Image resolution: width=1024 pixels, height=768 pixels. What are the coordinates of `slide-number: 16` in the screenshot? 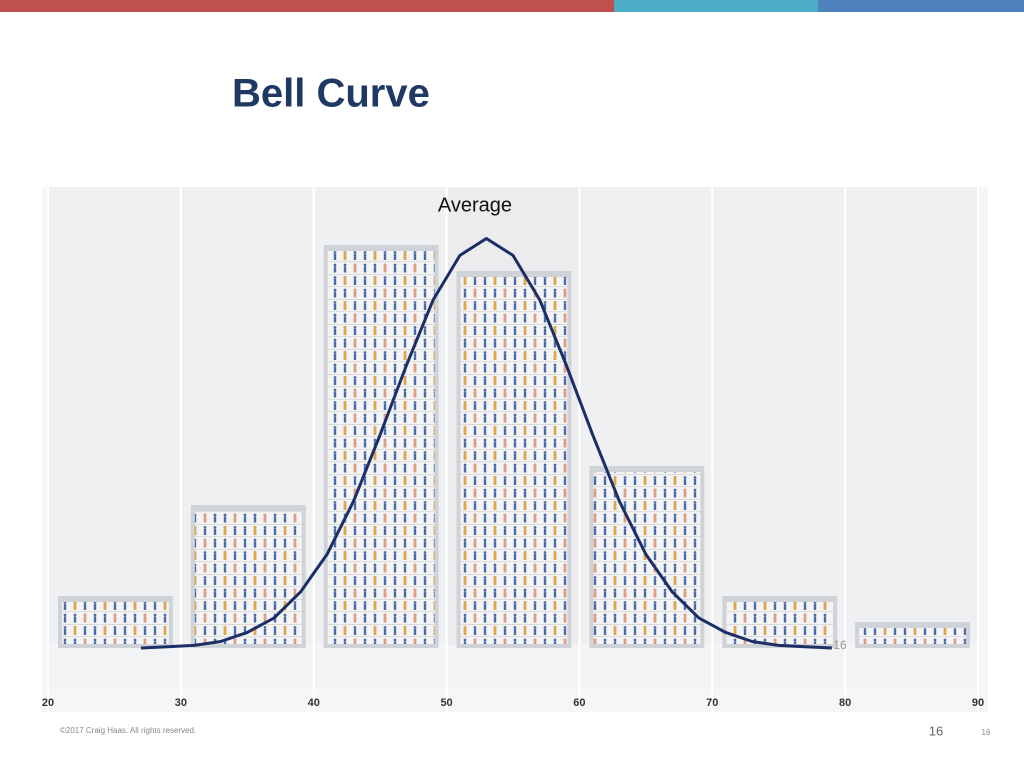 It's located at (986, 732).